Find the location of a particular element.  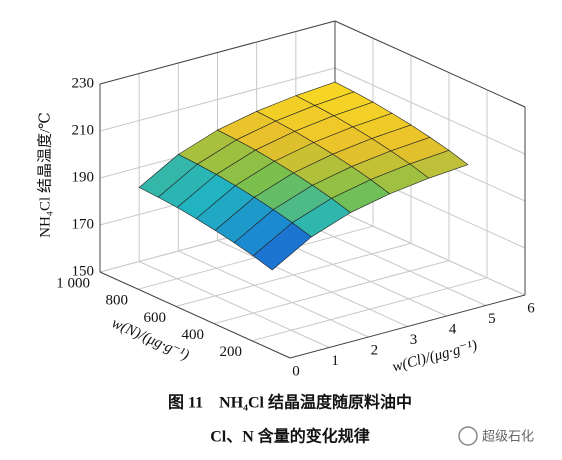

y-tick-label: 800 is located at coordinates (117, 301).